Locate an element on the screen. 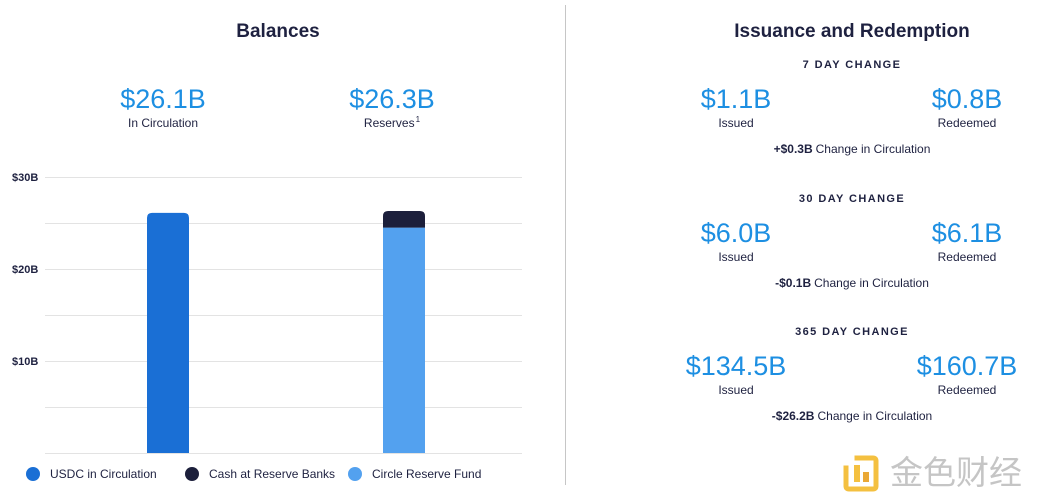 This screenshot has height=501, width=1038. stat-redeemed: $160.7B Redeemed is located at coordinates (967, 374).